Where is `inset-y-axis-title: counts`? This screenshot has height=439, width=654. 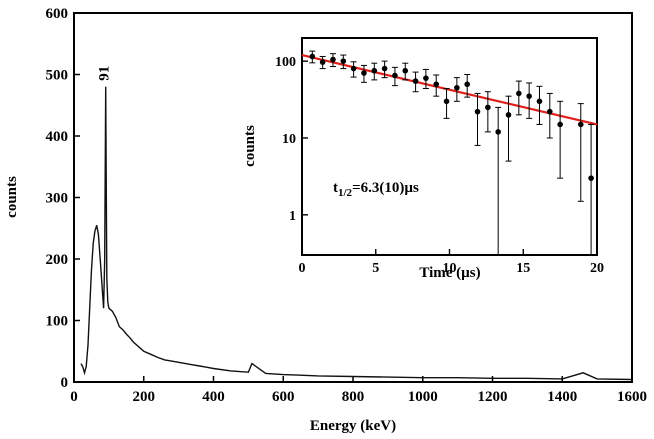 inset-y-axis-title: counts is located at coordinates (250, 146).